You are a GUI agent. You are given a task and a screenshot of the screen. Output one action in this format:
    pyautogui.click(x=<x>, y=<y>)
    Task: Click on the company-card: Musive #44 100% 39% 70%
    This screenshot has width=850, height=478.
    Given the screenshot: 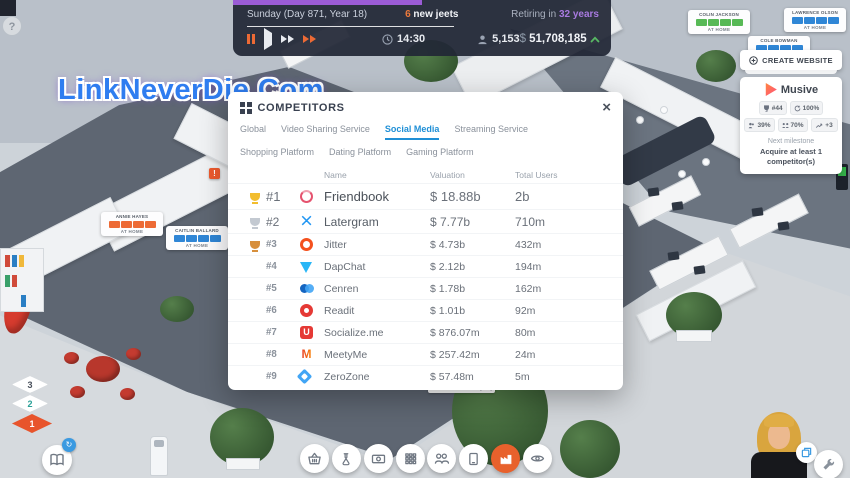 What is the action you would take?
    pyautogui.click(x=791, y=126)
    